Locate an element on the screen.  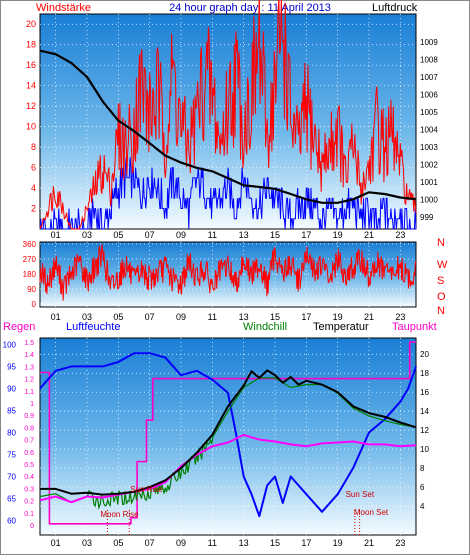
rain-tick-label: 1.1 is located at coordinates (29, 392).